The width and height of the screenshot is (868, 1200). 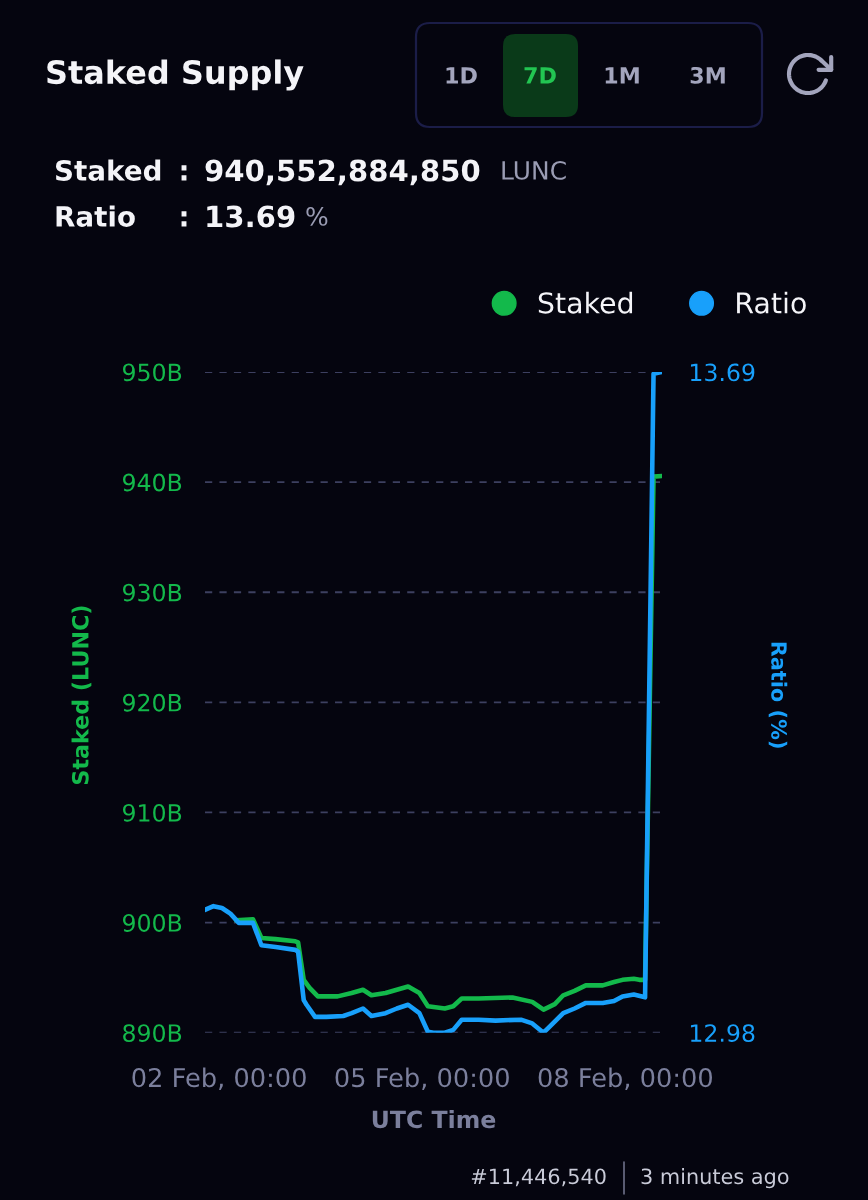 What do you see at coordinates (715, 1178) in the screenshot?
I see `text: 3 minutes ago` at bounding box center [715, 1178].